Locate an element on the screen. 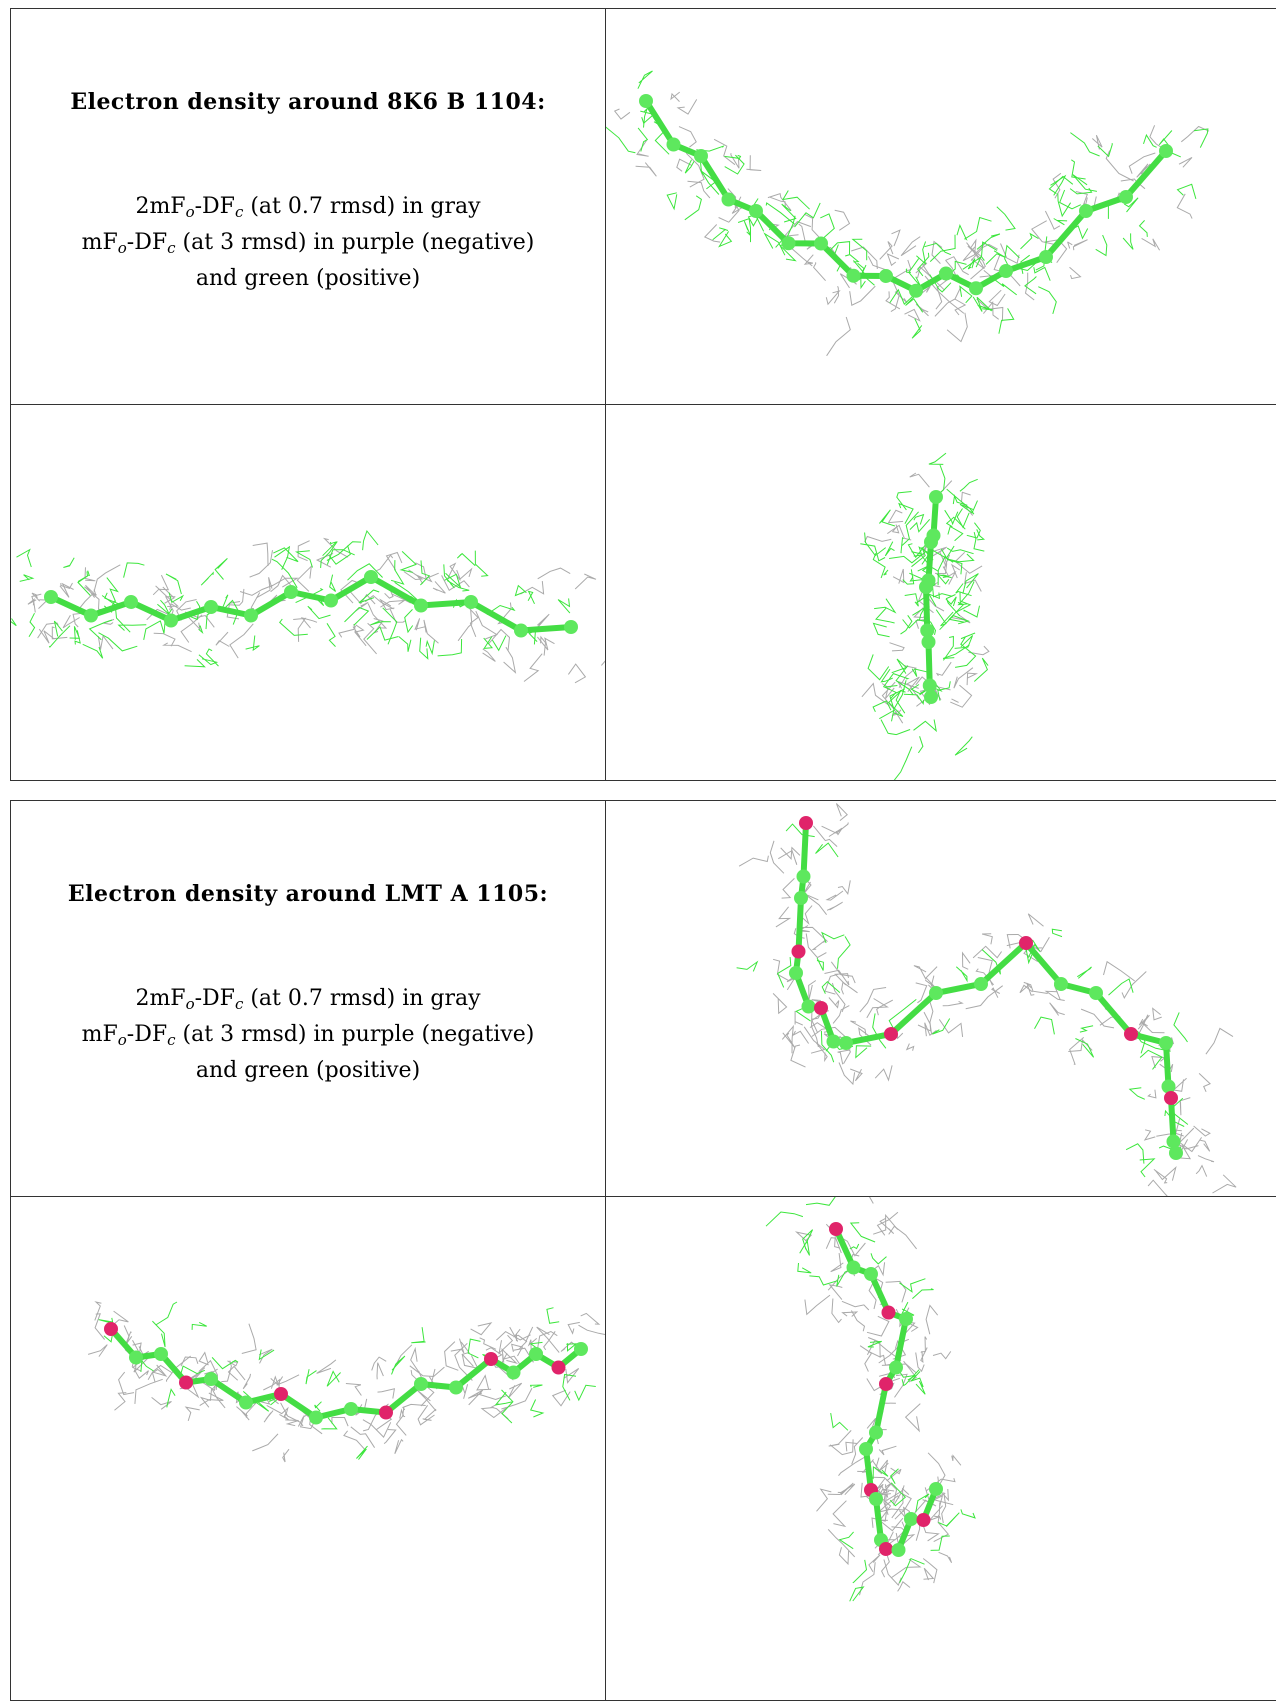  density-image is located at coordinates (925, 616).